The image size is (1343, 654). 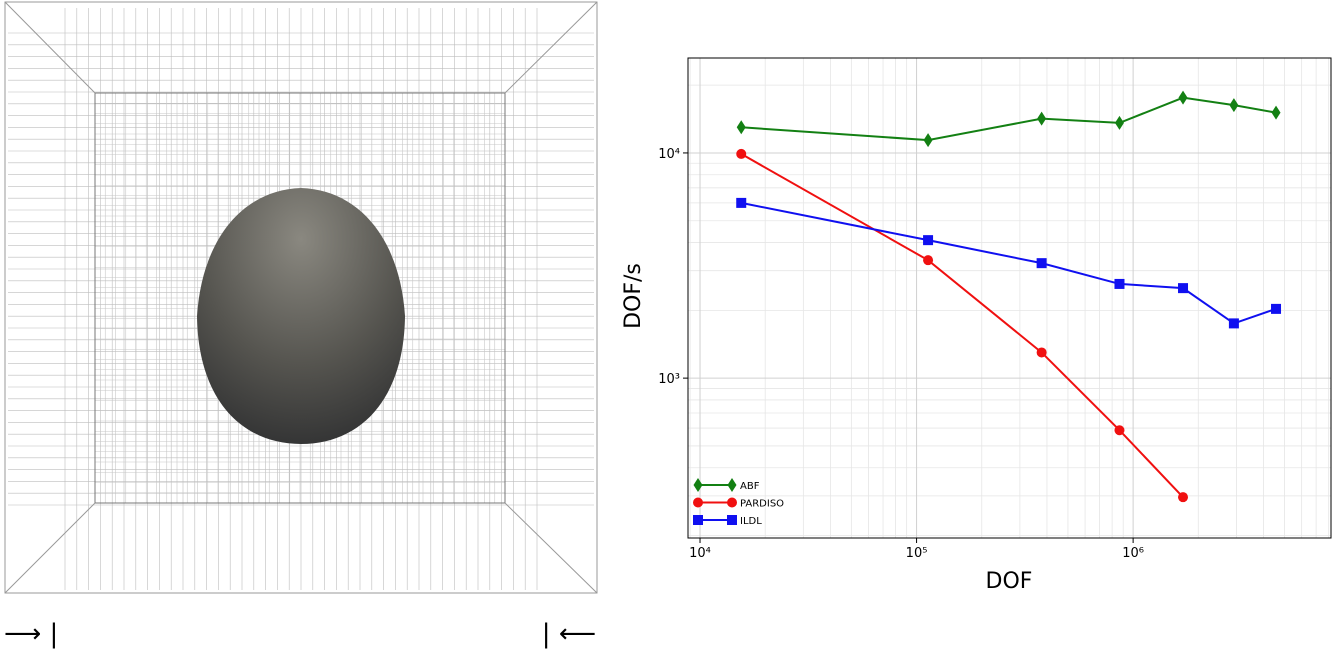 I want to click on x-tick-label: 10⁶, so click(x=1133, y=553).